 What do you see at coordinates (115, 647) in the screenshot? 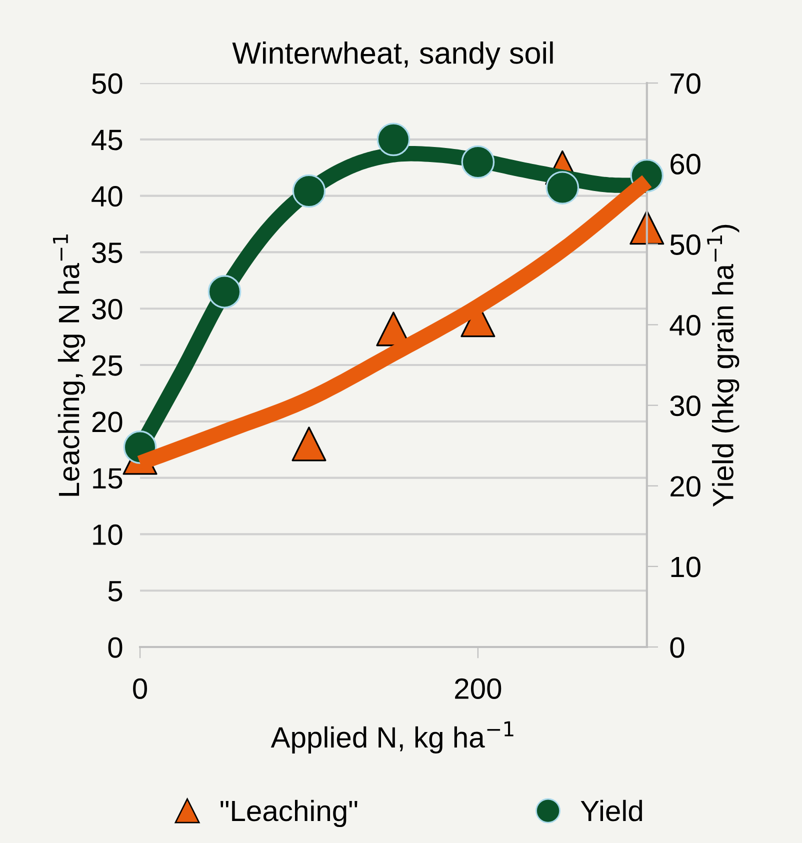
I see `y-tick-label: 0` at bounding box center [115, 647].